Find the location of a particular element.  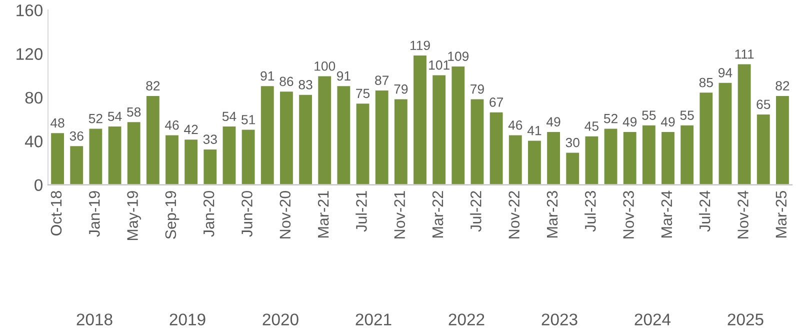

x-tick-label: Oct-18 is located at coordinates (56, 213).